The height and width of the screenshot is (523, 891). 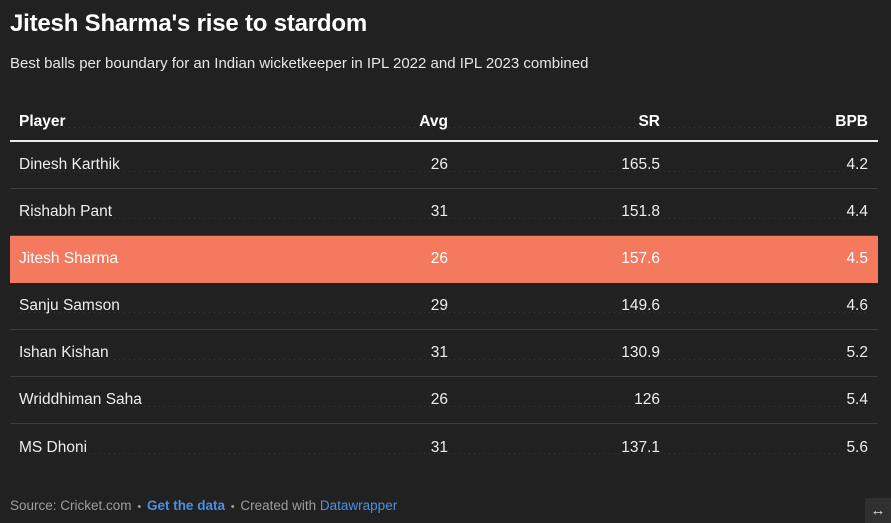 I want to click on horizontal-resize-icon: ↔, so click(x=878, y=510).